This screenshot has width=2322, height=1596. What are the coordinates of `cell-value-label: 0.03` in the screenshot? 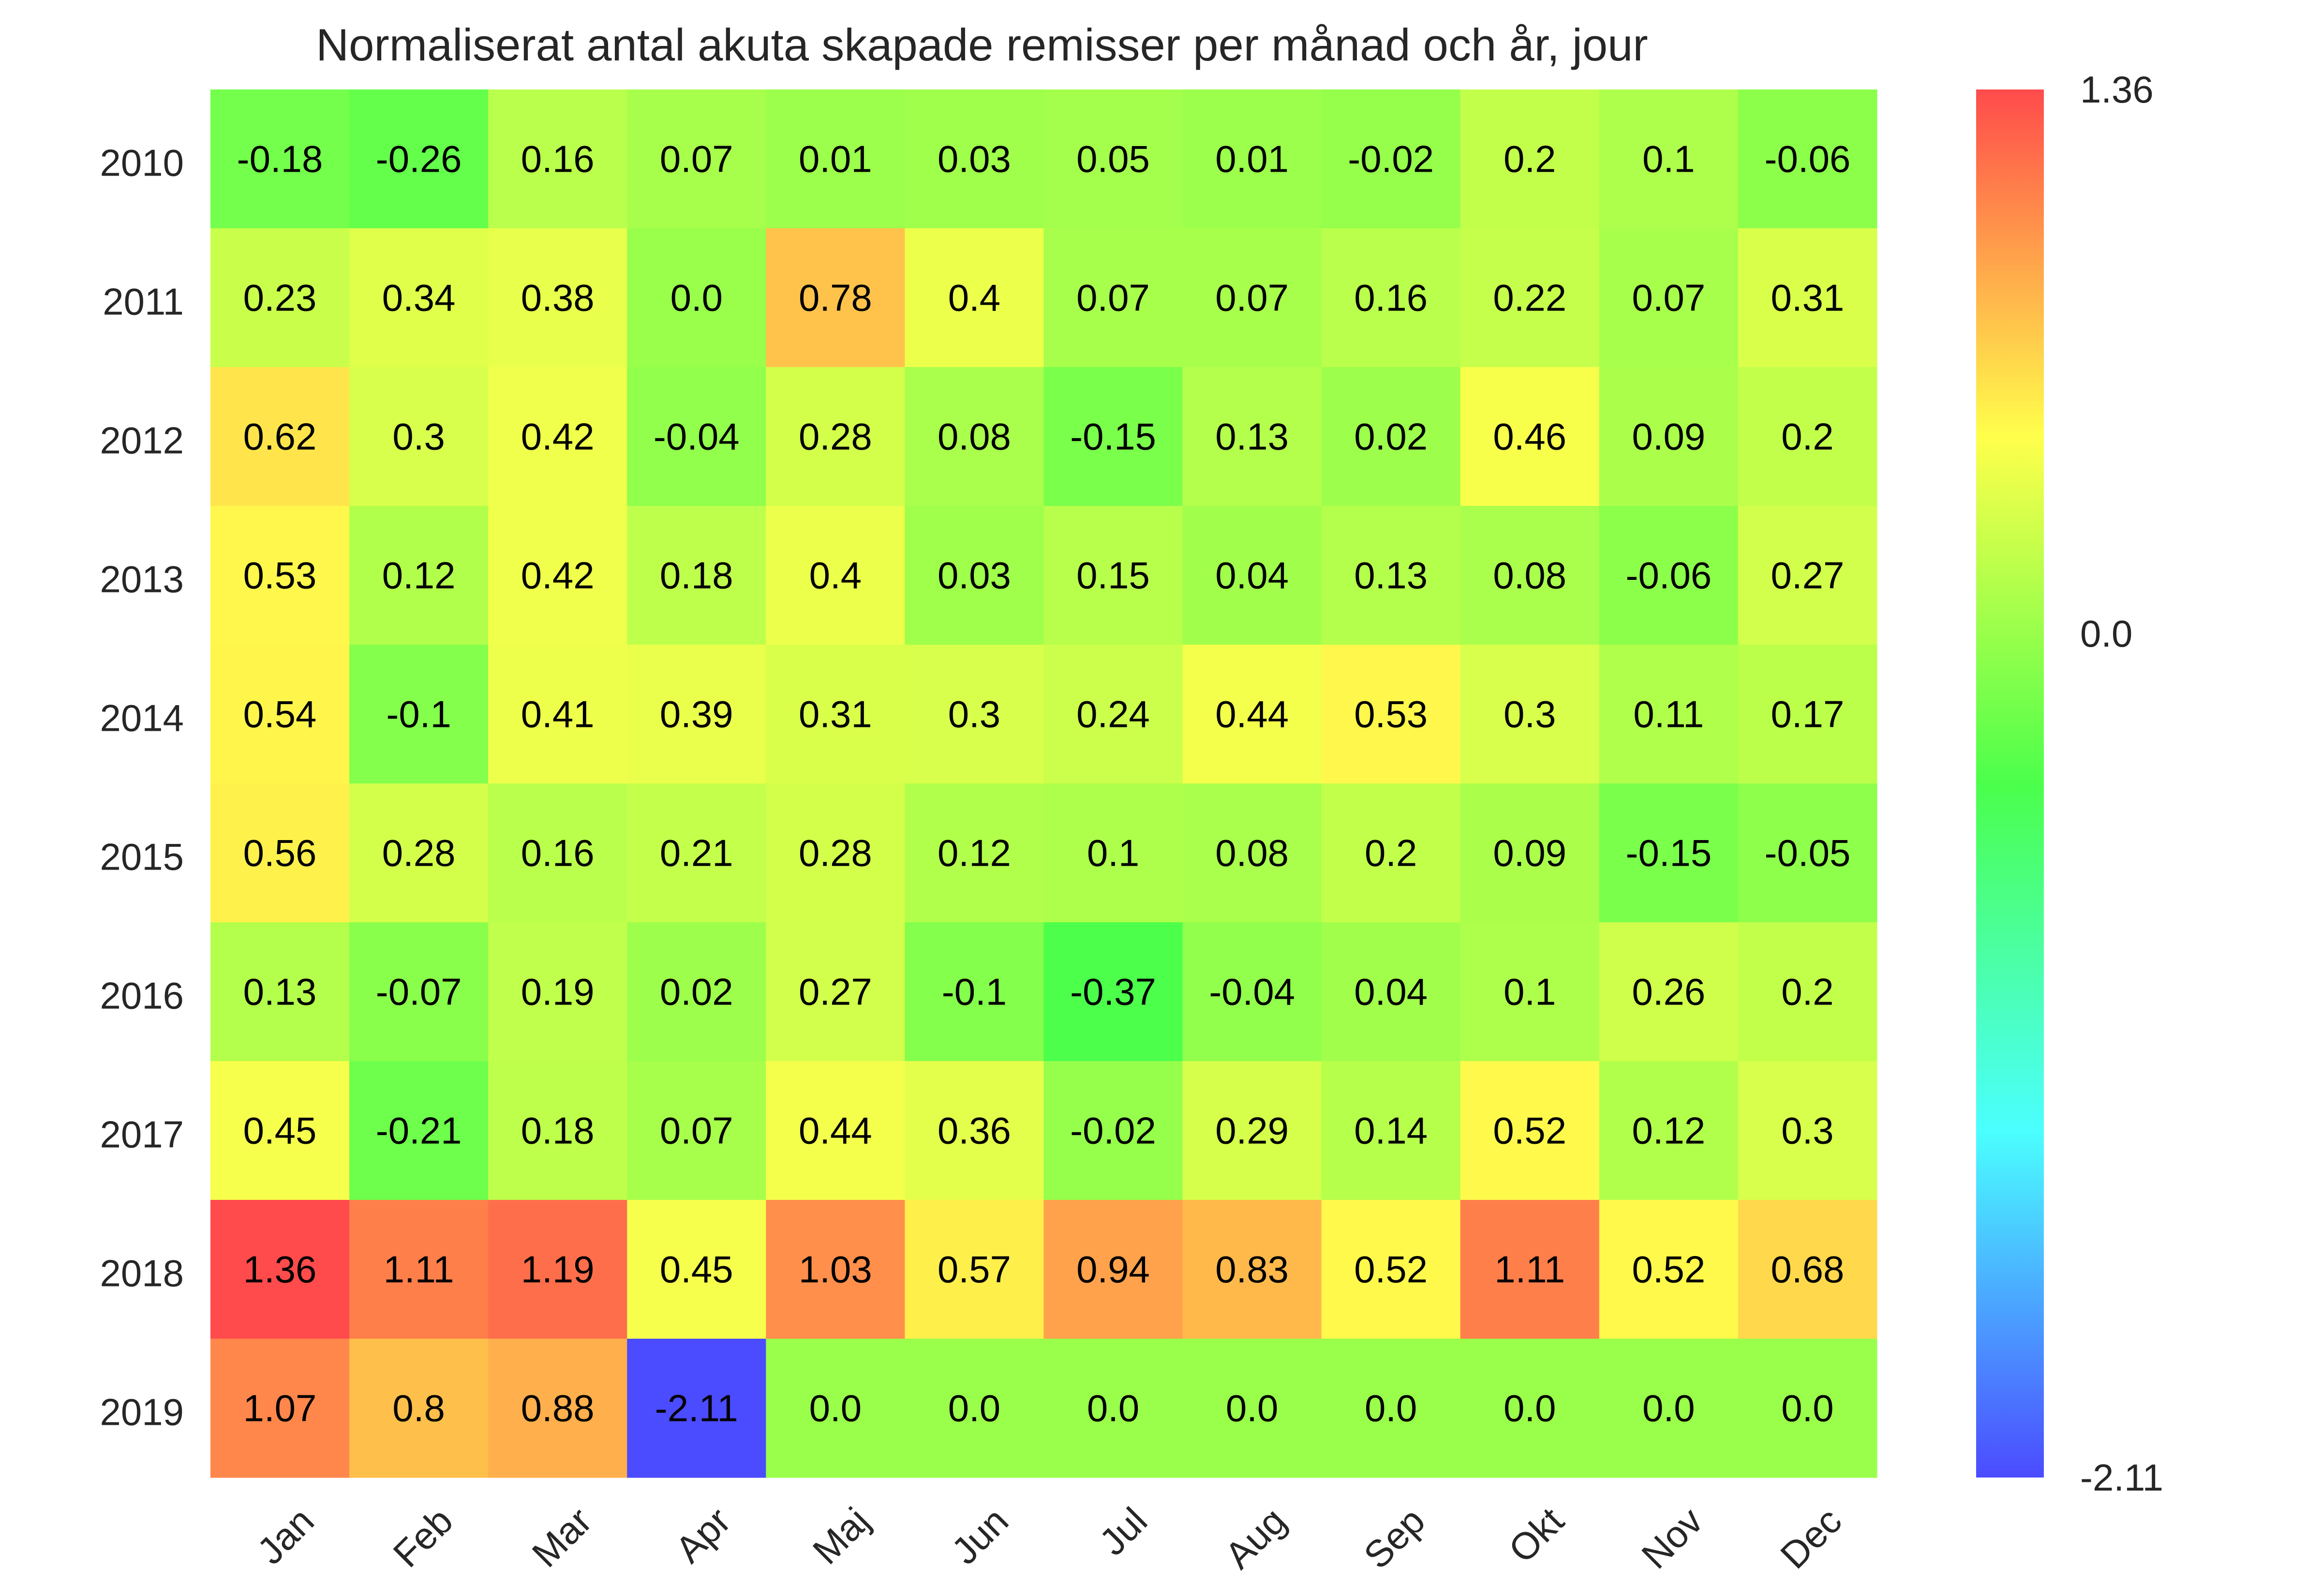 It's located at (974, 159).